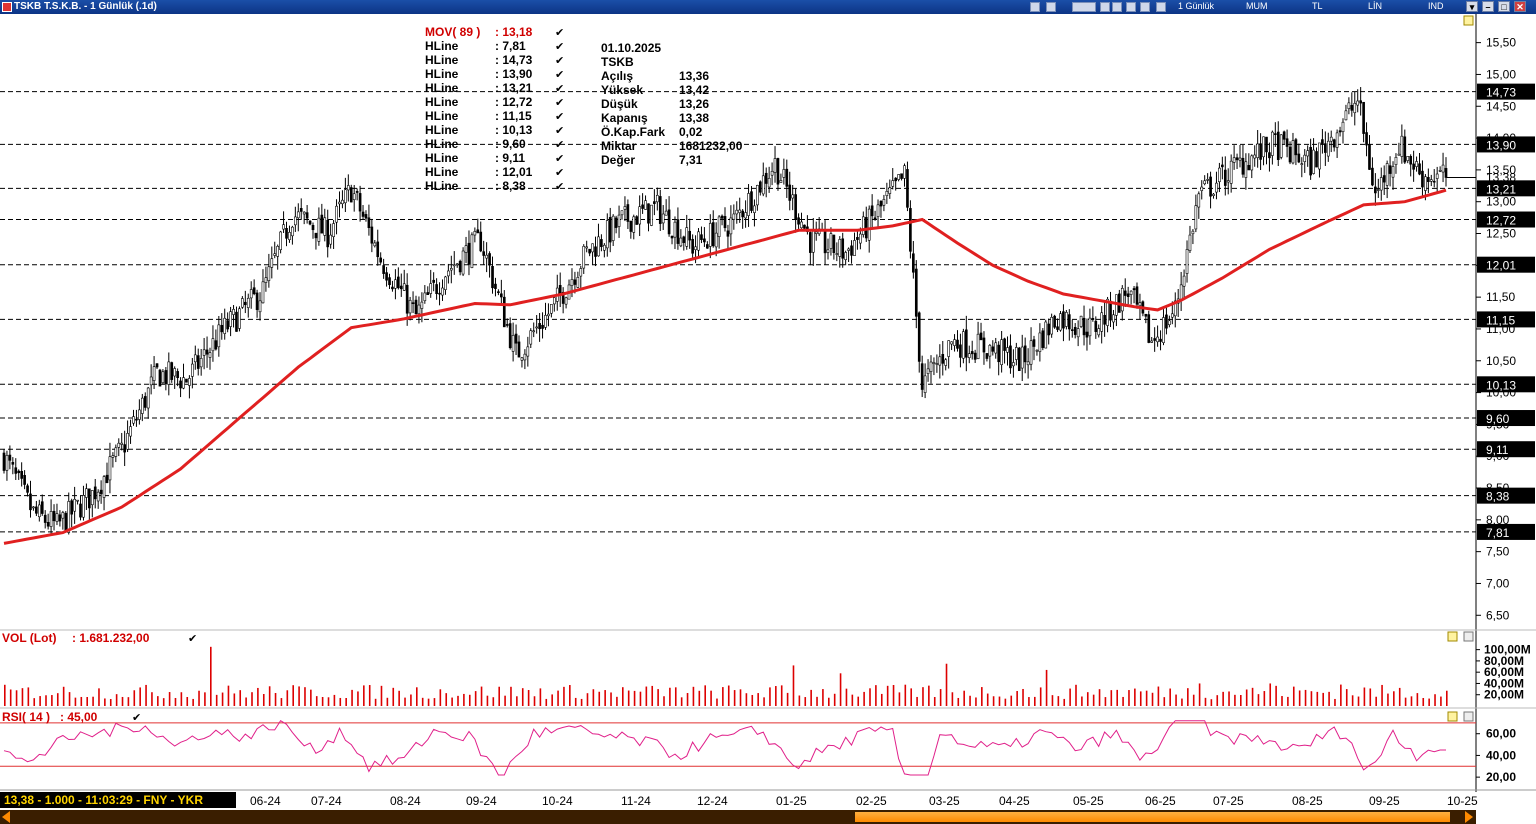 The height and width of the screenshot is (824, 1536). I want to click on panel-buttons, so click(1460, 368).